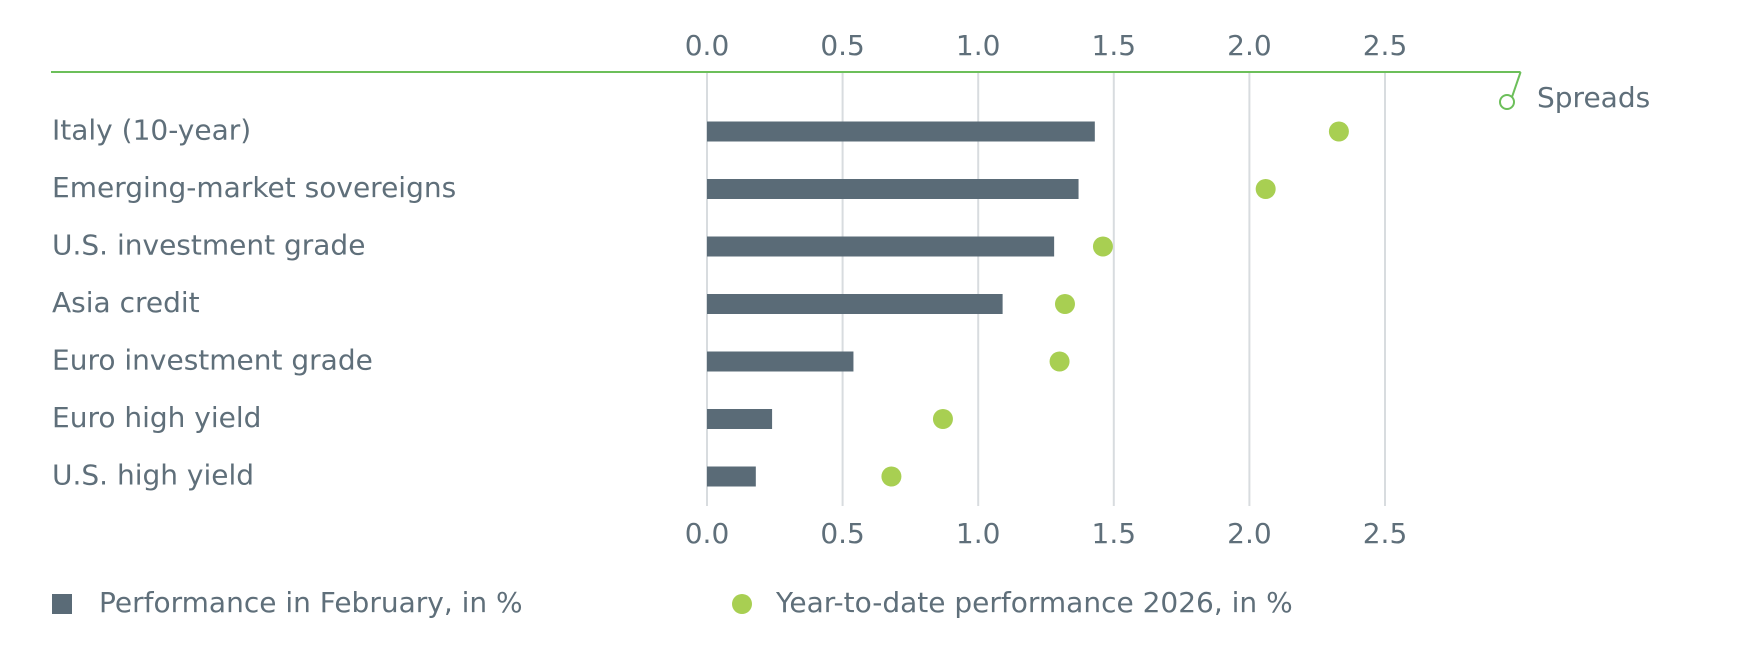 The height and width of the screenshot is (645, 1754). Describe the element at coordinates (1114, 45) in the screenshot. I see `x-tick-label-top: 1.5` at that location.